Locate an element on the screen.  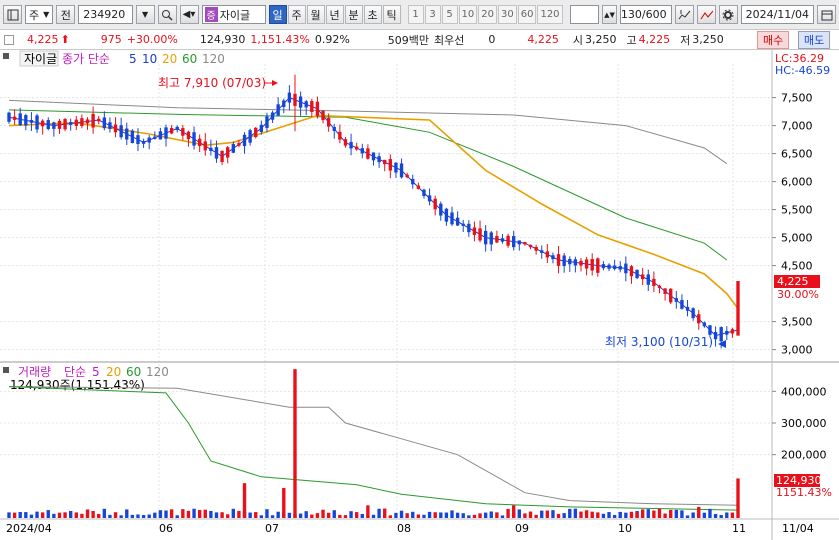
sound-icon: ◀▾ is located at coordinates (189, 14).